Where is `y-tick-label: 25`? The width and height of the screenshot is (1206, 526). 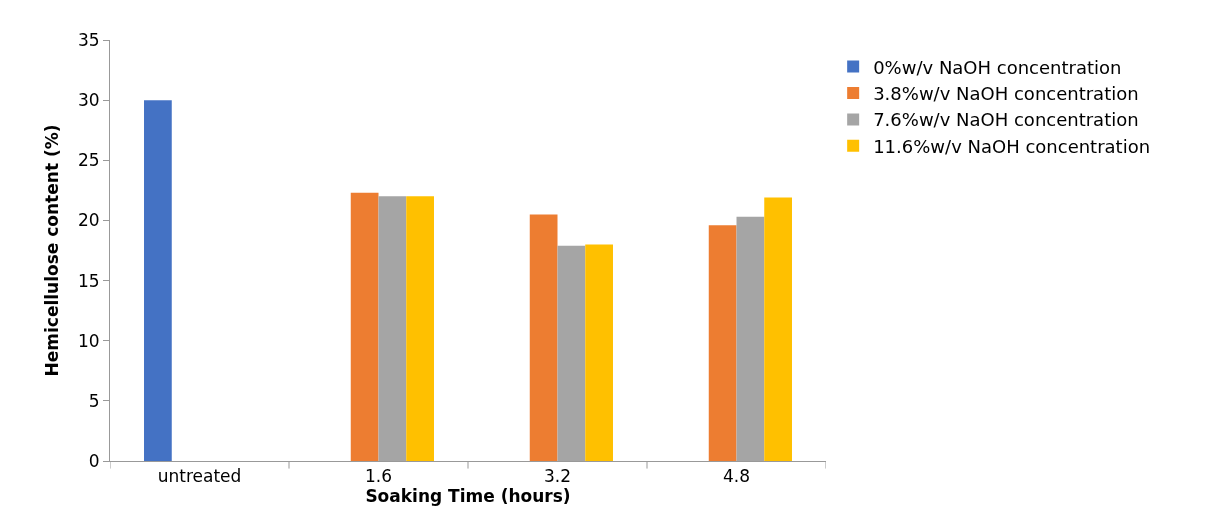 y-tick-label: 25 is located at coordinates (88, 160).